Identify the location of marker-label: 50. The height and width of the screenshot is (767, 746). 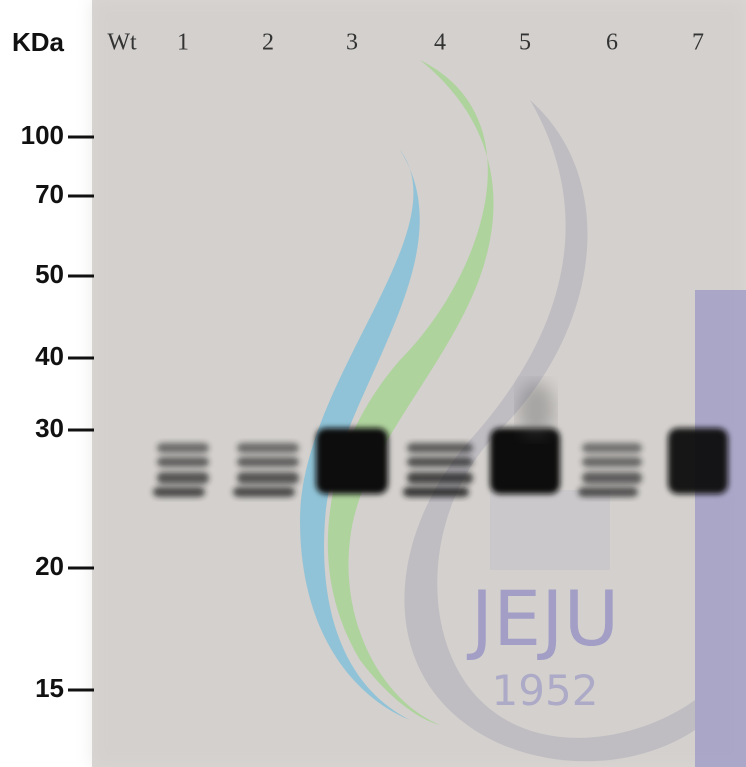
(49, 274).